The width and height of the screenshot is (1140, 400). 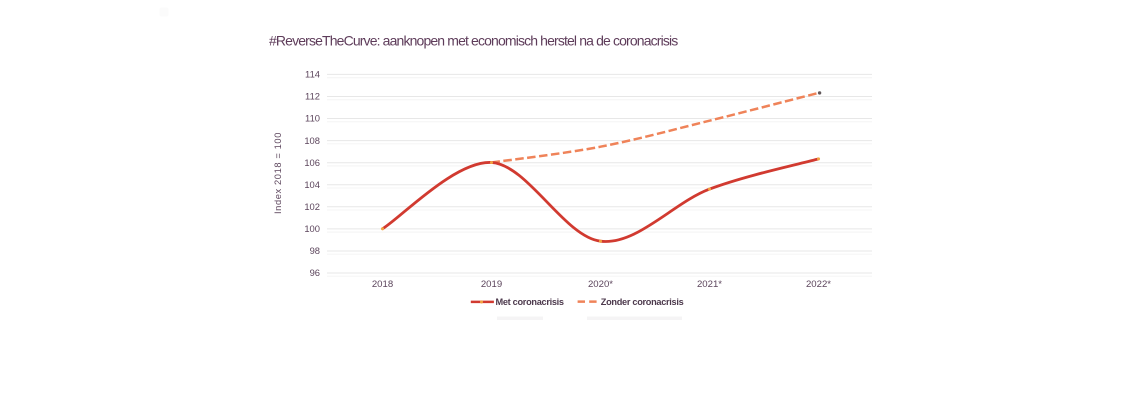 I want to click on svg-text: 104, so click(x=312, y=184).